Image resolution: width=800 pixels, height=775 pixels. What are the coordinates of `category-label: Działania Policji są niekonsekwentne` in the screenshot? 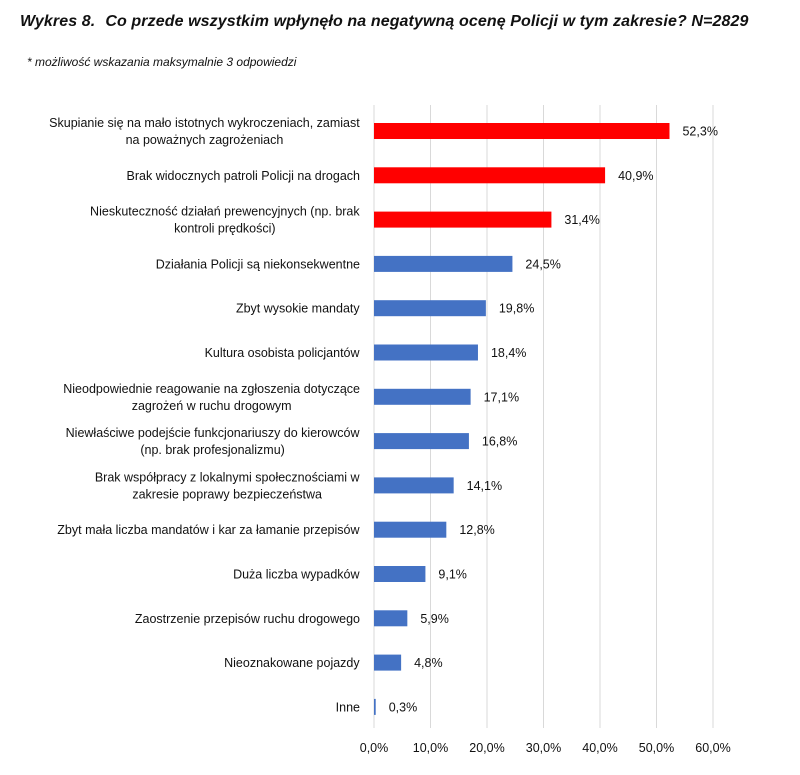 It's located at (258, 264).